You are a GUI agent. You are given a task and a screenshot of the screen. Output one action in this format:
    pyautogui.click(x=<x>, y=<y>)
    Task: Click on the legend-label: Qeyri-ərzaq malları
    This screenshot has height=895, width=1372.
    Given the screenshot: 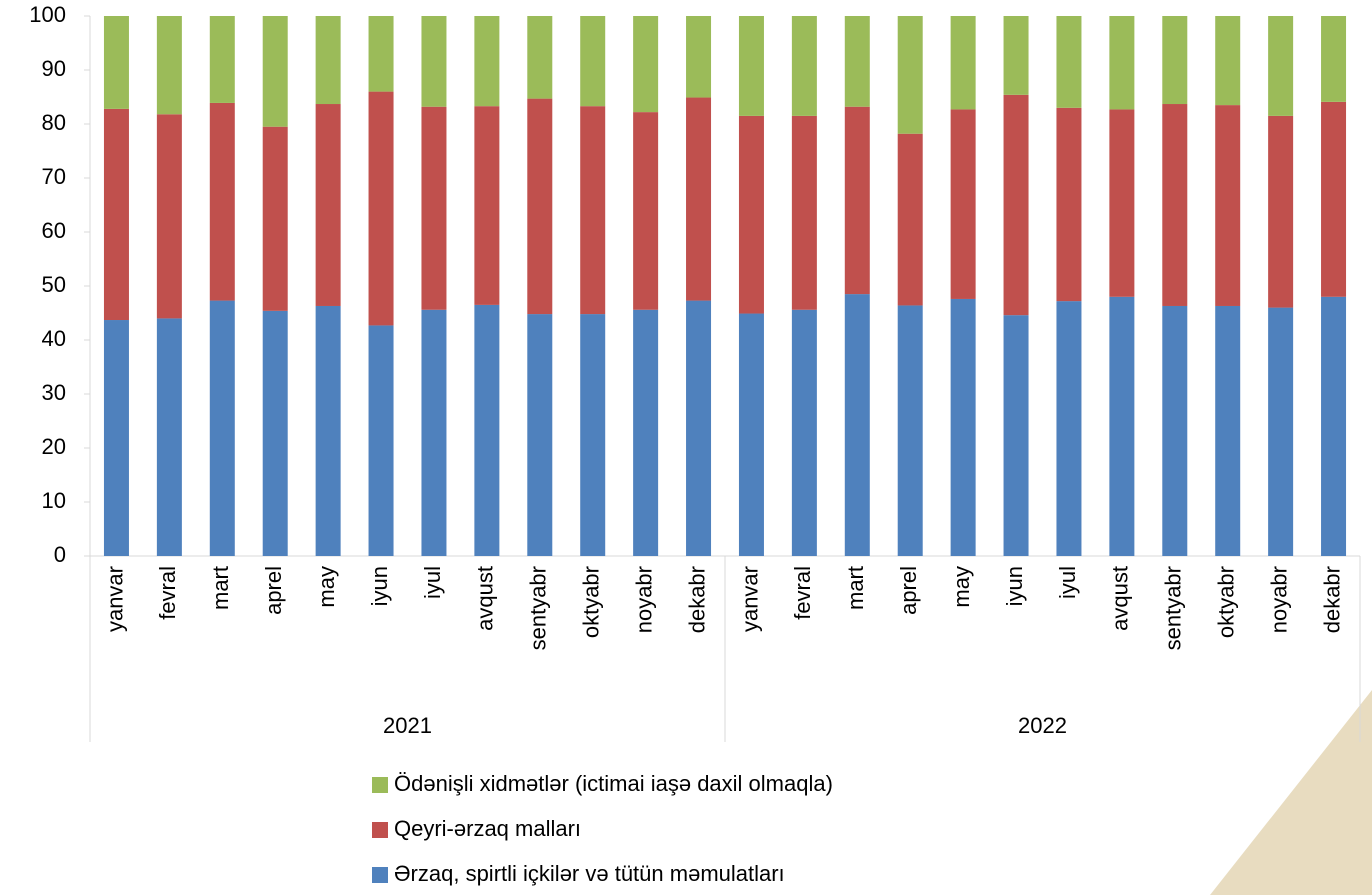 What is the action you would take?
    pyautogui.click(x=487, y=828)
    